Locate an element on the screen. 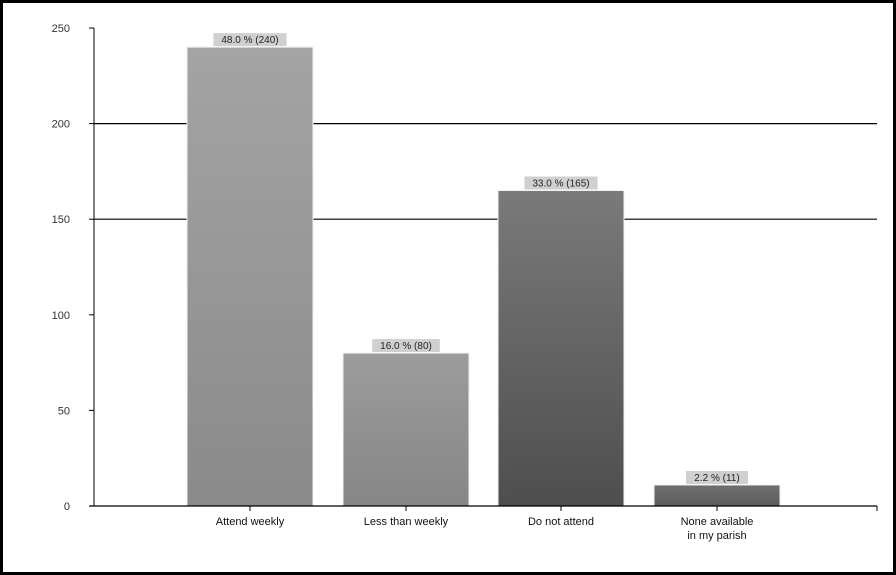 Image resolution: width=896 pixels, height=575 pixels. y-tick-label: 250 is located at coordinates (61, 29).